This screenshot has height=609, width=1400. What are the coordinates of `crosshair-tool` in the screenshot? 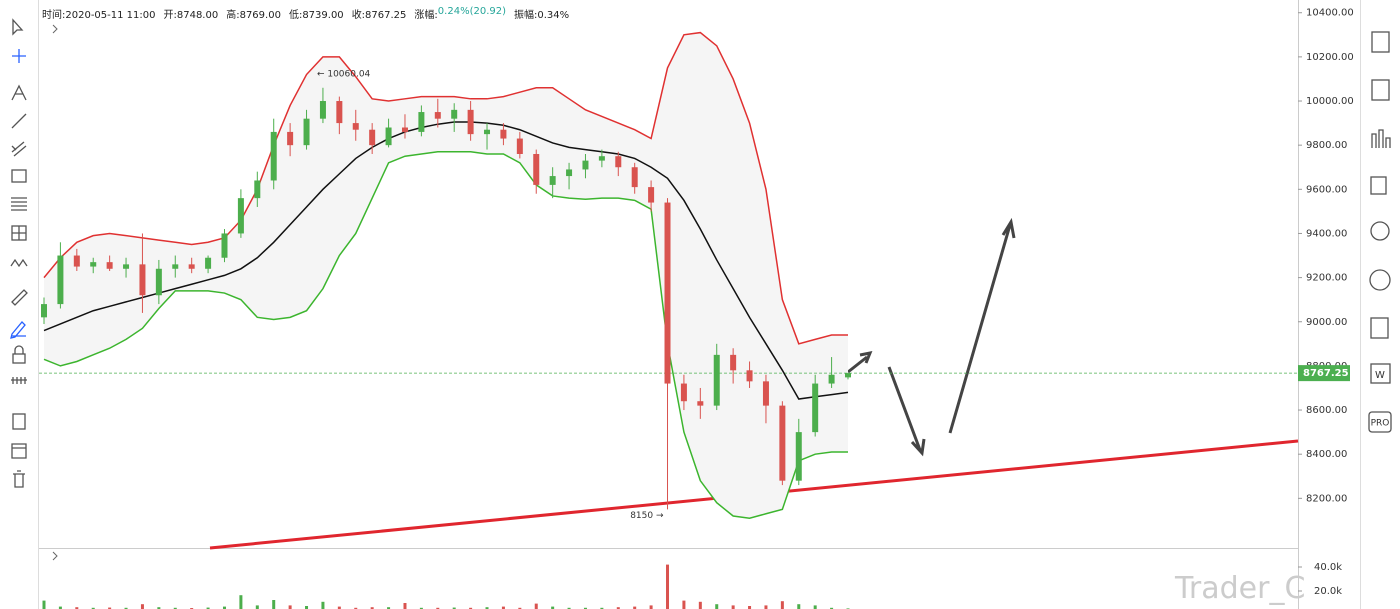 It's located at (19, 56).